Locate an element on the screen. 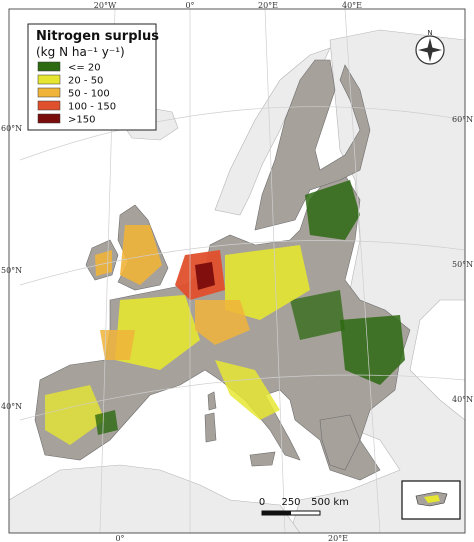  lat-label-right: 50°N is located at coordinates (462, 264).